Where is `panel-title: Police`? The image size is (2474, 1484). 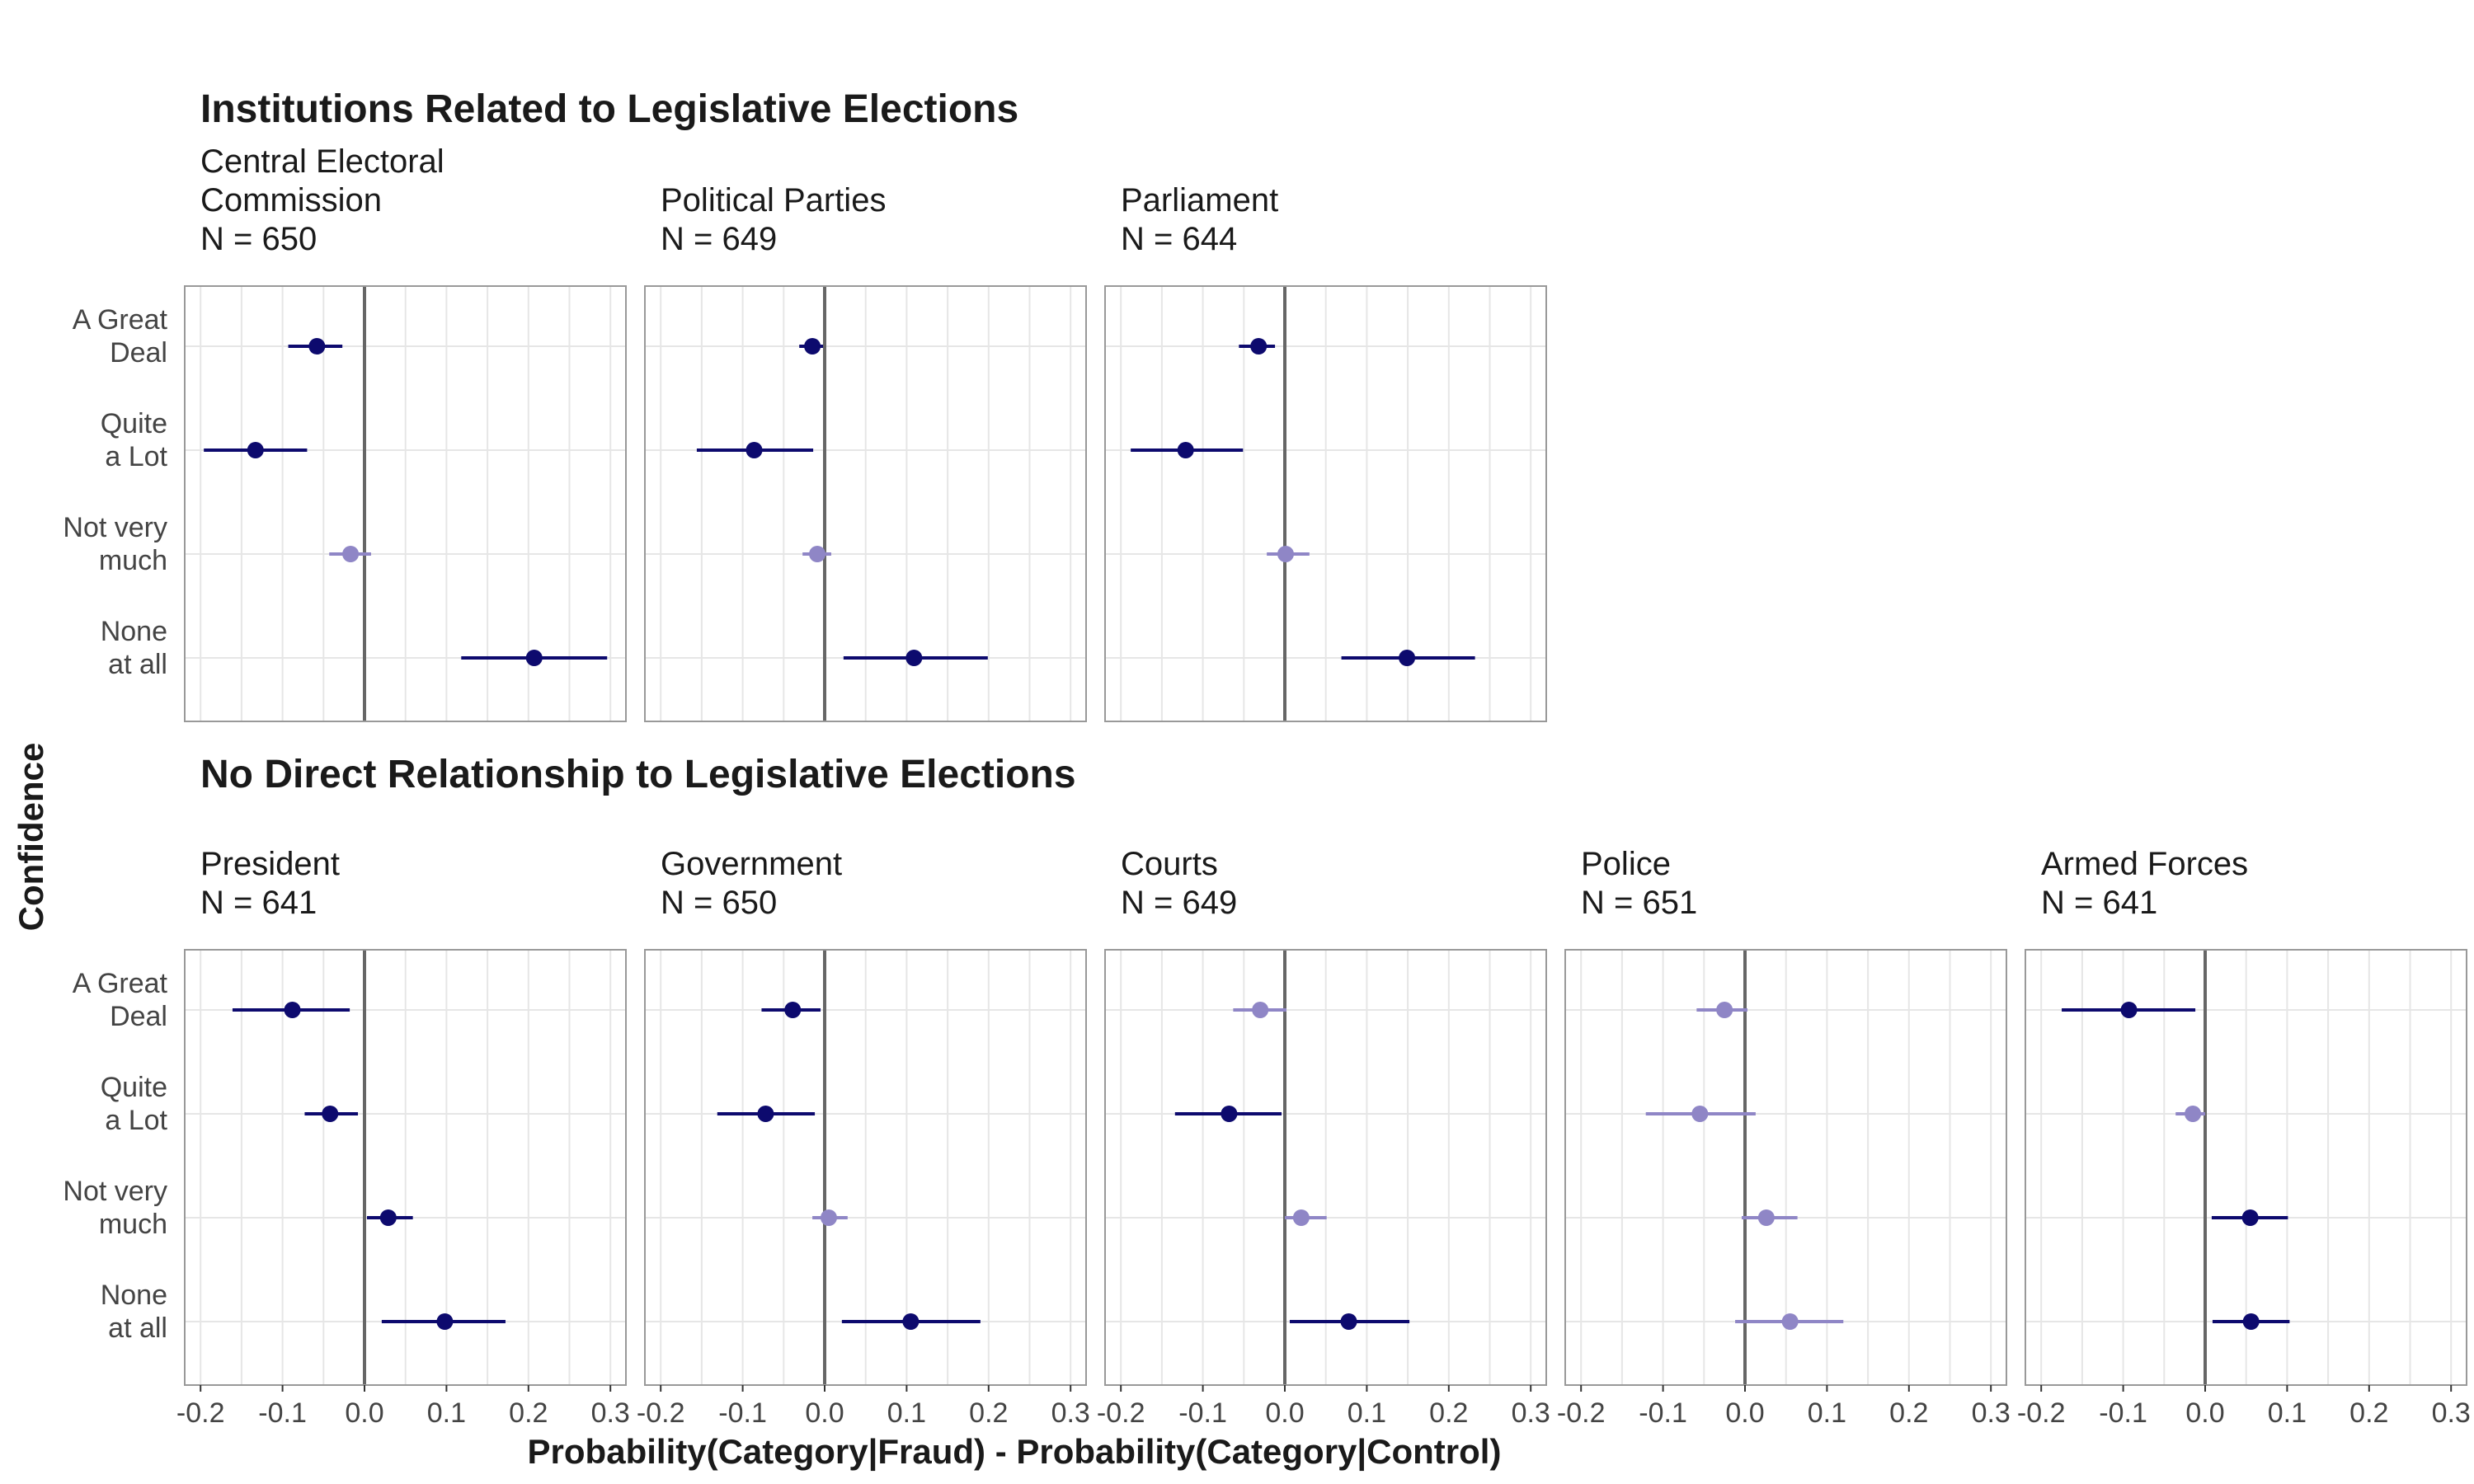 panel-title: Police is located at coordinates (1626, 864).